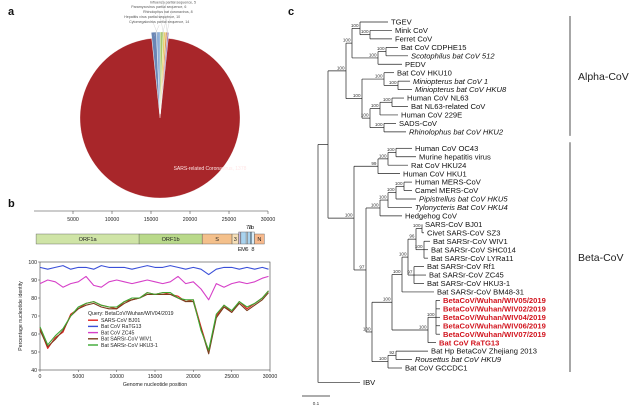  What do you see at coordinates (601, 258) in the screenshot?
I see `clade-label-beta: Beta-CoV` at bounding box center [601, 258].